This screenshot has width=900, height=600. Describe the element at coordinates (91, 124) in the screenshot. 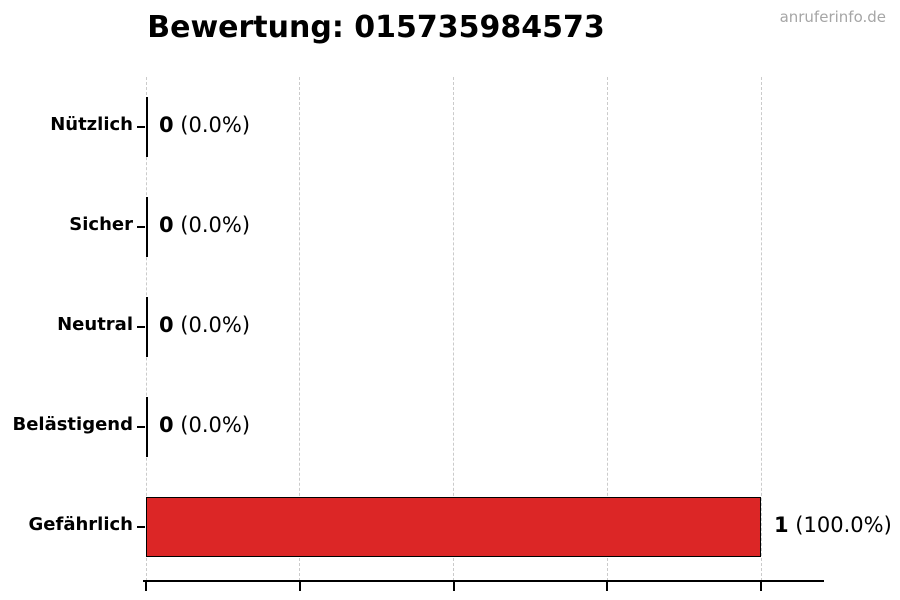

I see `category-label-0: Nützlich` at that location.